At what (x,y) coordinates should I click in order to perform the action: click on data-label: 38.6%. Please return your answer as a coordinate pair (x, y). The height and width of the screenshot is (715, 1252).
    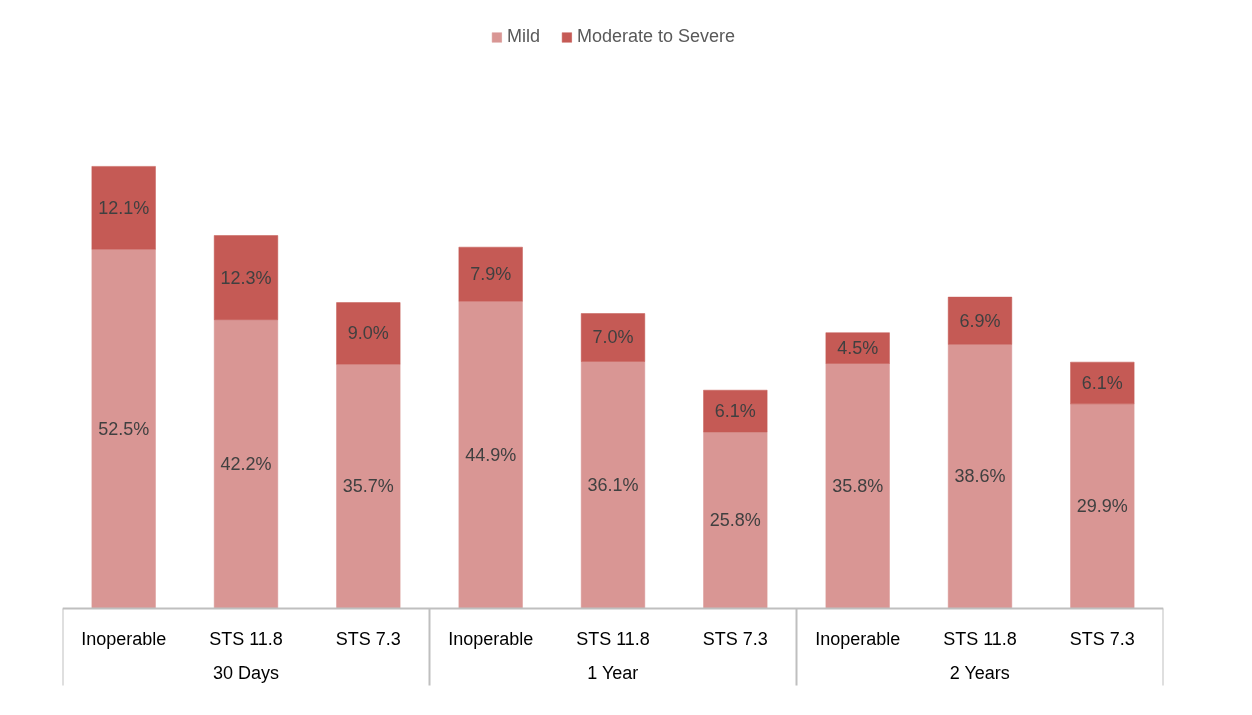
    Looking at the image, I should click on (980, 476).